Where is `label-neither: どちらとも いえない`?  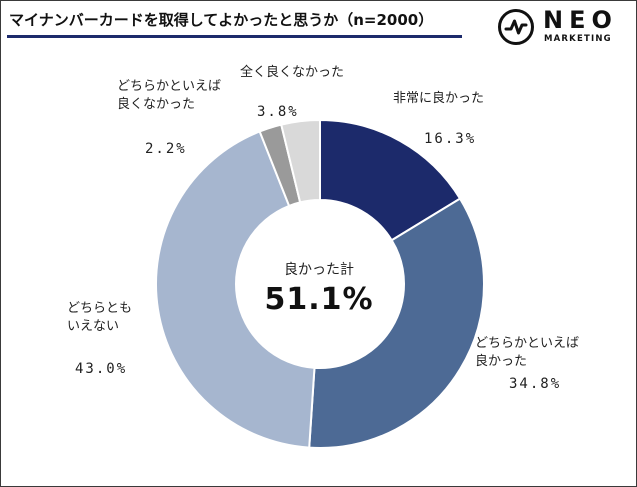
label-neither: どちらとも いえない is located at coordinates (99, 318).